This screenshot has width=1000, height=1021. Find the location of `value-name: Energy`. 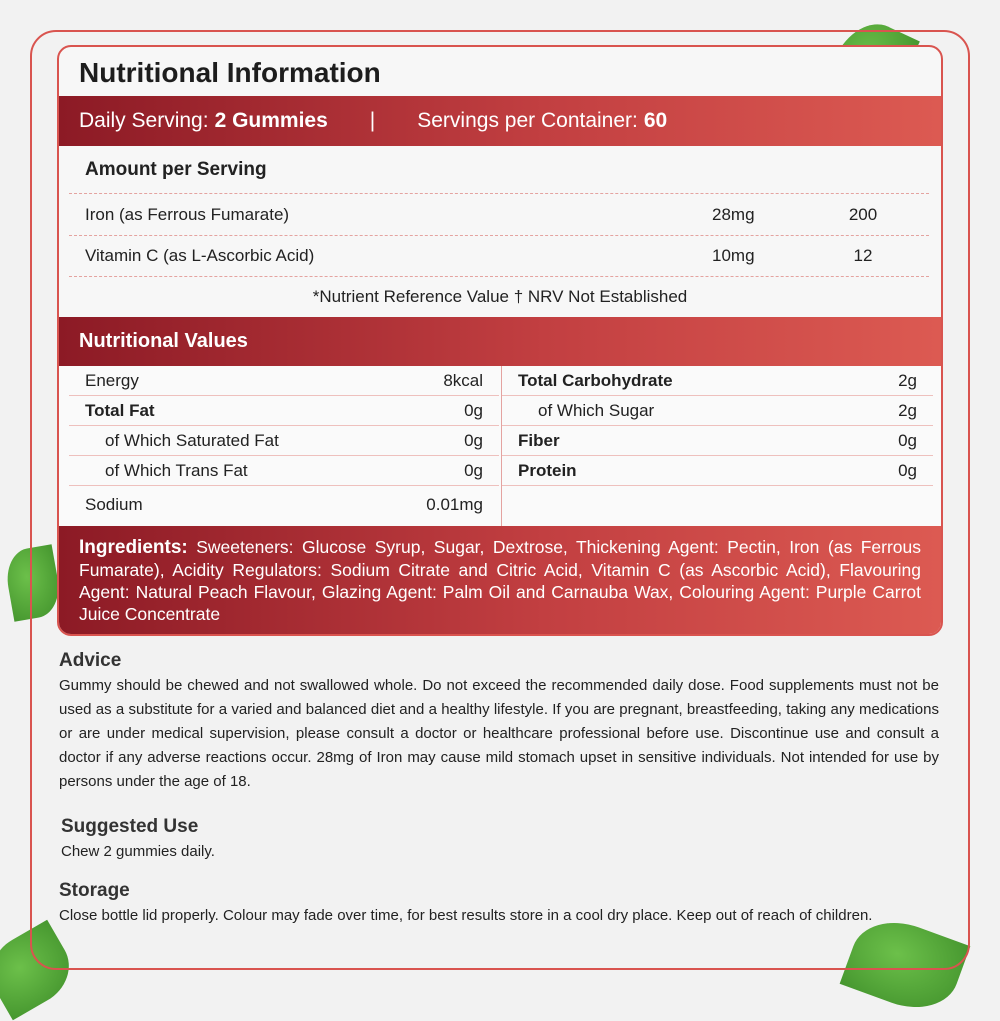

value-name: Energy is located at coordinates (112, 380).